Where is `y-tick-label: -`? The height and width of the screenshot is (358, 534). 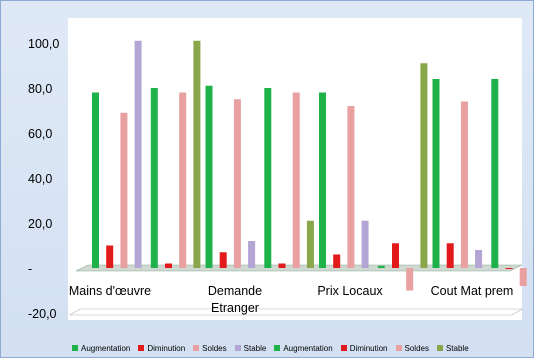 y-tick-label: - is located at coordinates (30, 269).